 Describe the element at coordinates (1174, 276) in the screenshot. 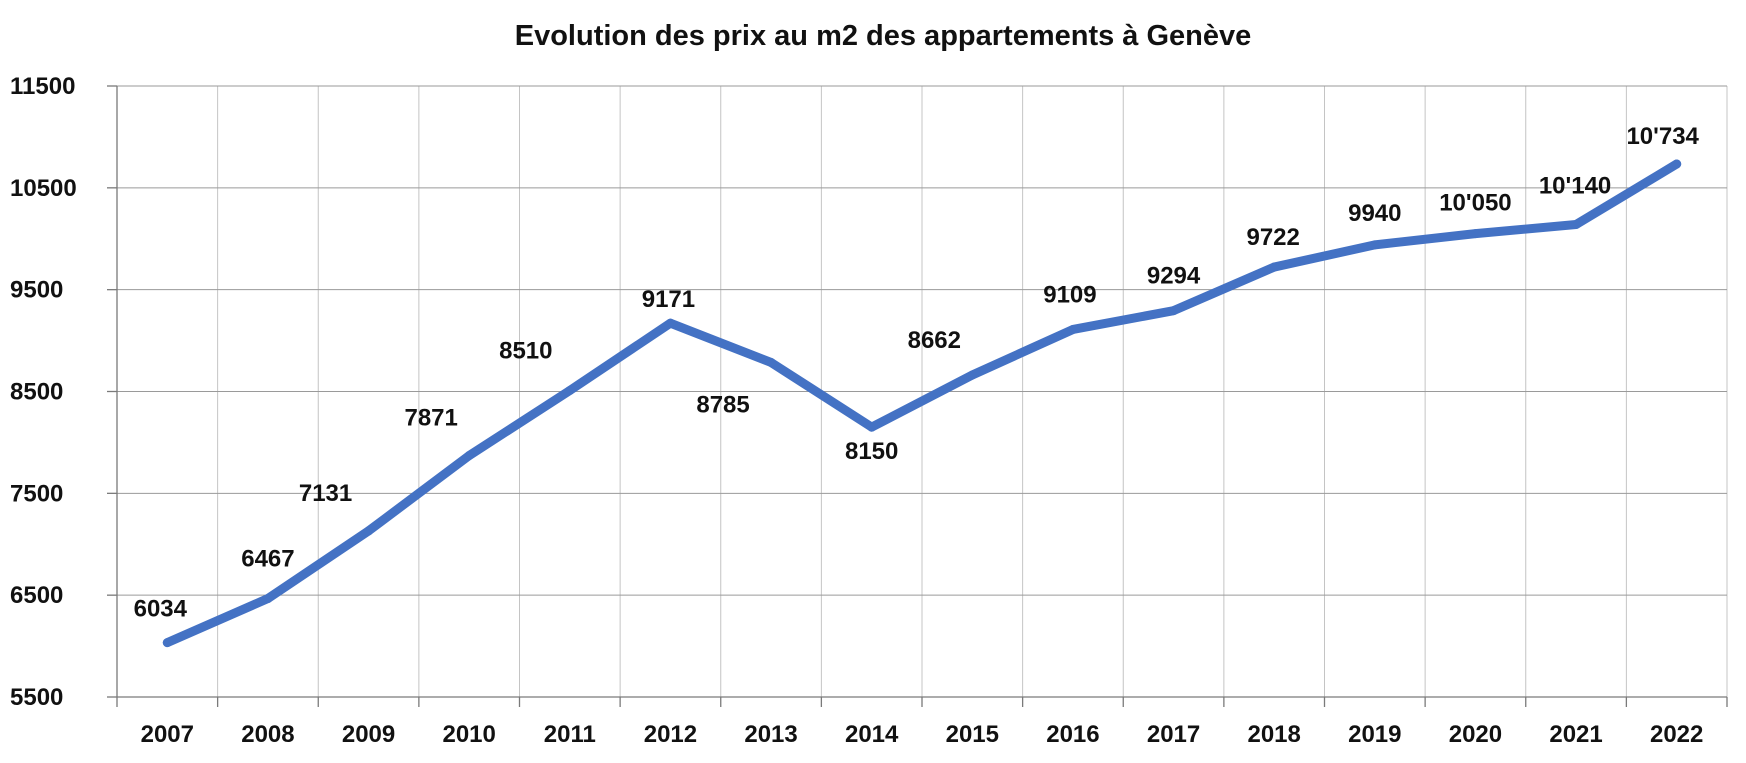

I see `data-label: 9294` at that location.